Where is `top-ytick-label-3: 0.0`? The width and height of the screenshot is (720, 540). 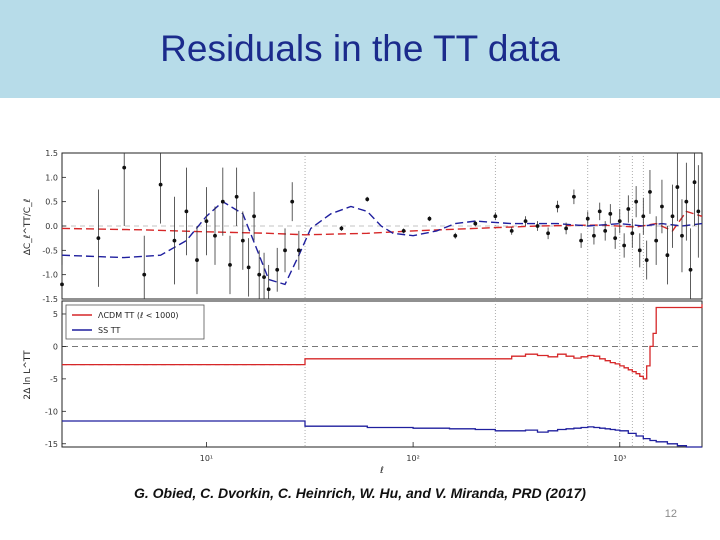 top-ytick-label-3: 0.0 is located at coordinates (51, 226).